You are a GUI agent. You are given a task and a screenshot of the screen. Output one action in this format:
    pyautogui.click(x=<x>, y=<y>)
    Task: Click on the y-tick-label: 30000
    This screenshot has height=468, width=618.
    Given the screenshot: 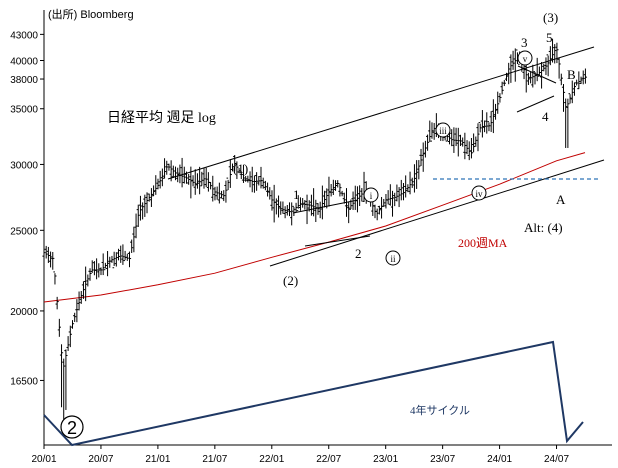 What is the action you would take?
    pyautogui.click(x=24, y=165)
    